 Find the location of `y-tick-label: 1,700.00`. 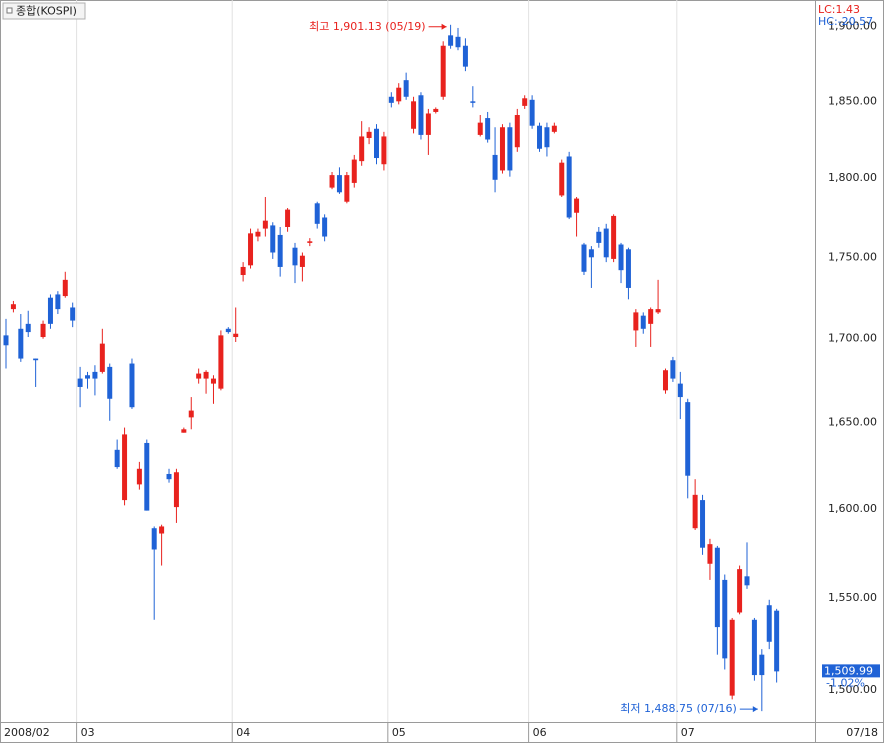

y-tick-label: 1,700.00 is located at coordinates (852, 338).